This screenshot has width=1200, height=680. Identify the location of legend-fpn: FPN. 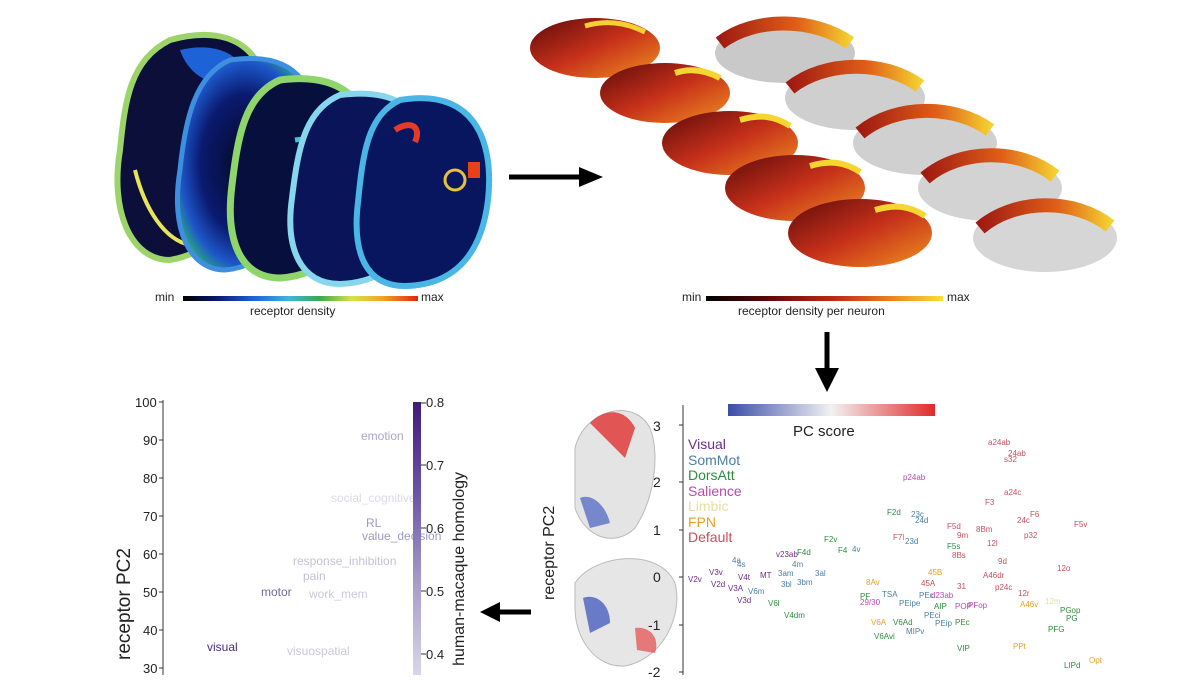
(702, 521).